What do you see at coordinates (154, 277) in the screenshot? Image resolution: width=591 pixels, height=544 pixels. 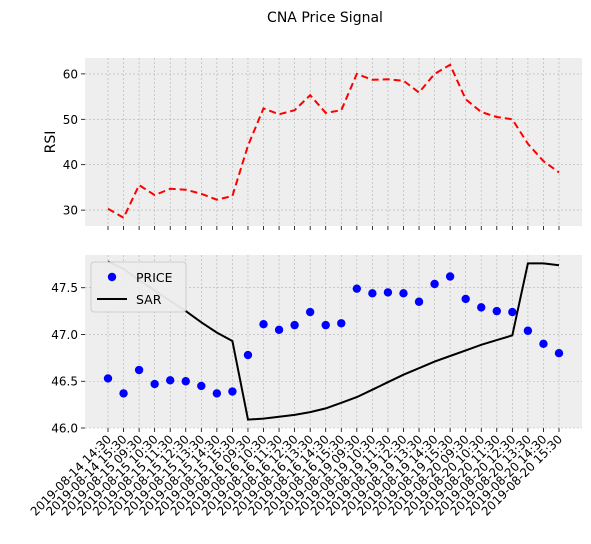 I see `legend-price-label: PRICE` at bounding box center [154, 277].